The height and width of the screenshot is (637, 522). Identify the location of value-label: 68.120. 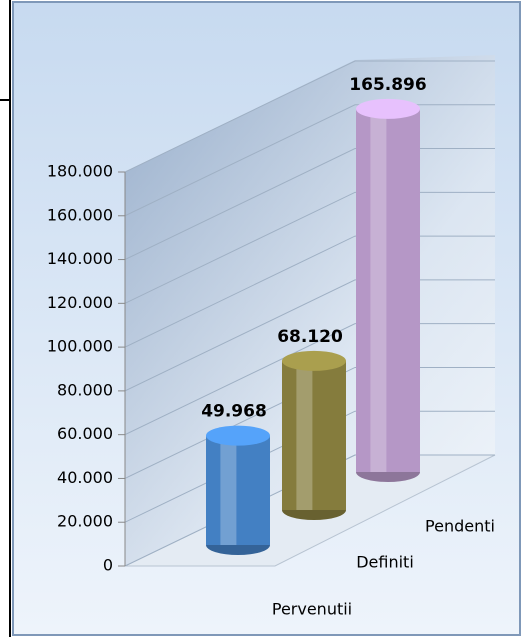
(310, 337).